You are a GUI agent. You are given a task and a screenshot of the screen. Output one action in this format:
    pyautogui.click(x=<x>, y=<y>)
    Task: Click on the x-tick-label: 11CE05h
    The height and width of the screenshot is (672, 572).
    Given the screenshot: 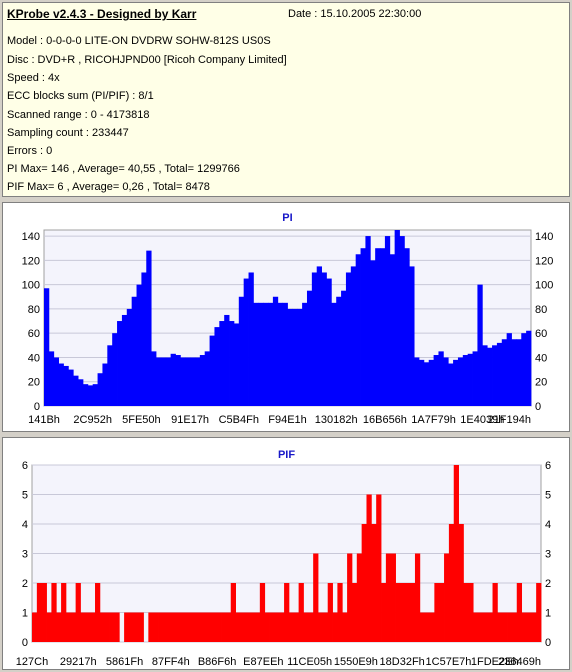 What is the action you would take?
    pyautogui.click(x=309, y=662)
    